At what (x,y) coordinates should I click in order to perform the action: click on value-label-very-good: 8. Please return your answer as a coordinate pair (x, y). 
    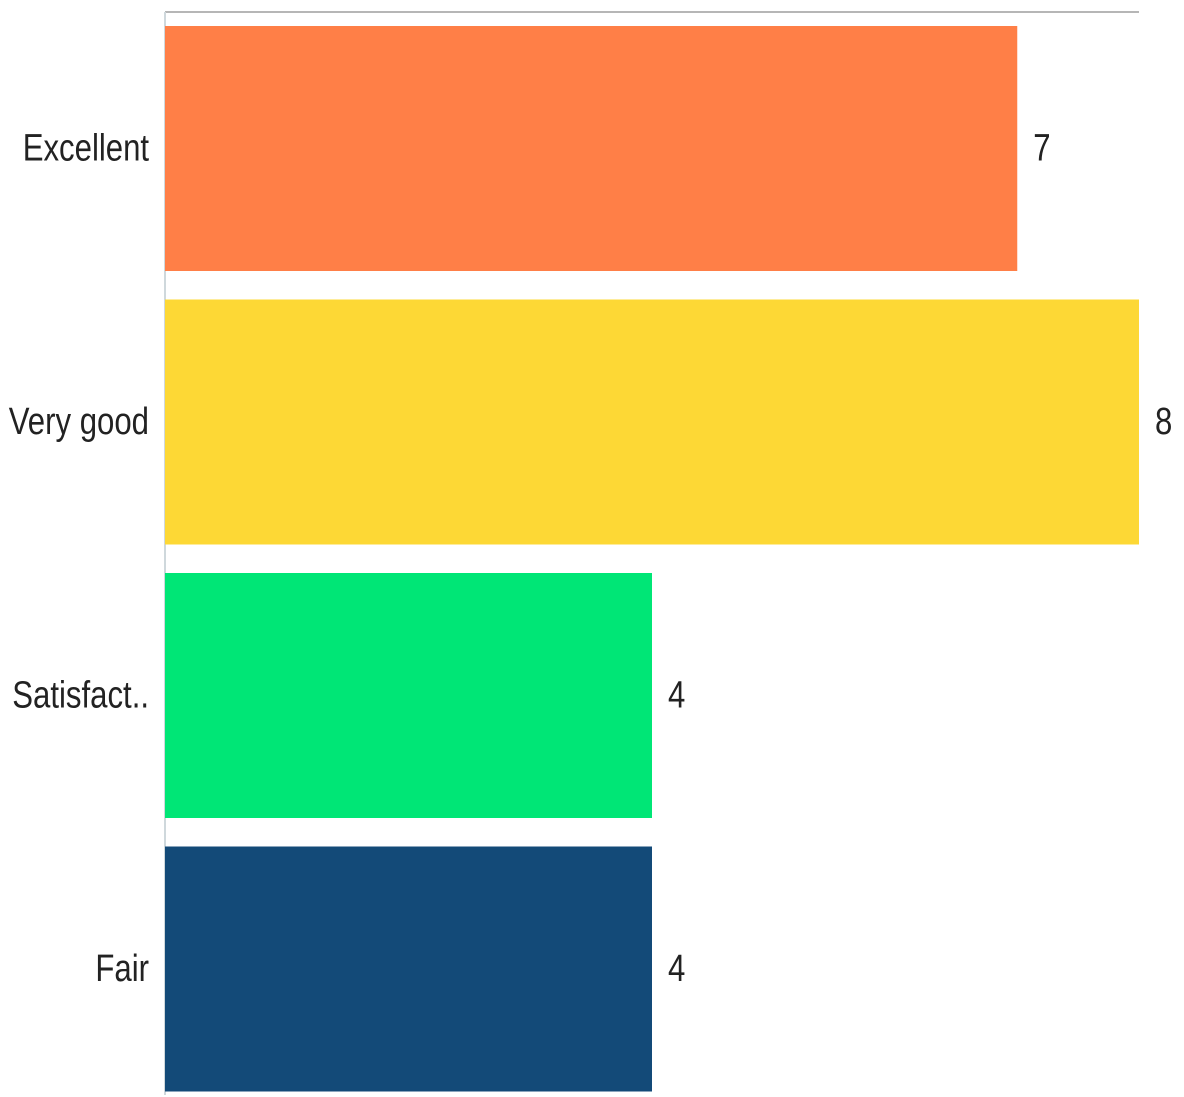
    Looking at the image, I should click on (1163, 422).